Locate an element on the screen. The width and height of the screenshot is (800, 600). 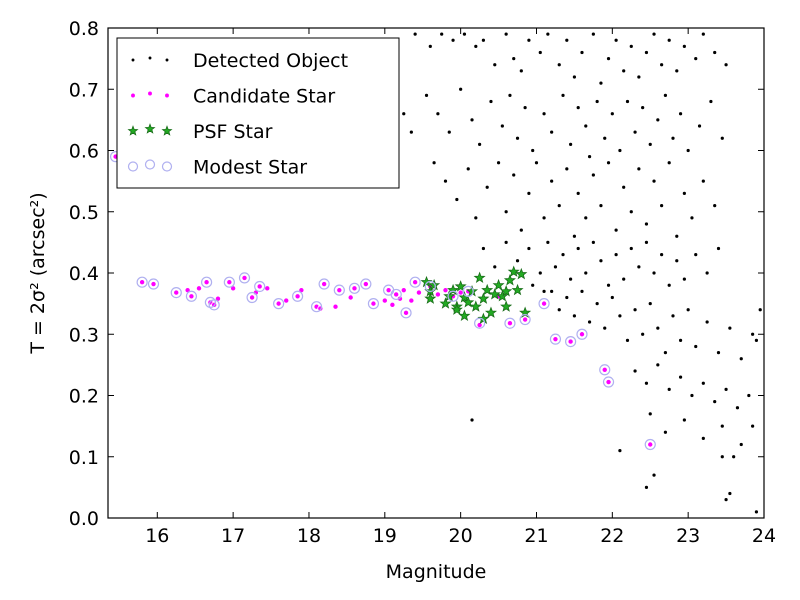
y-tick-label: 0.5 is located at coordinates (84, 213).